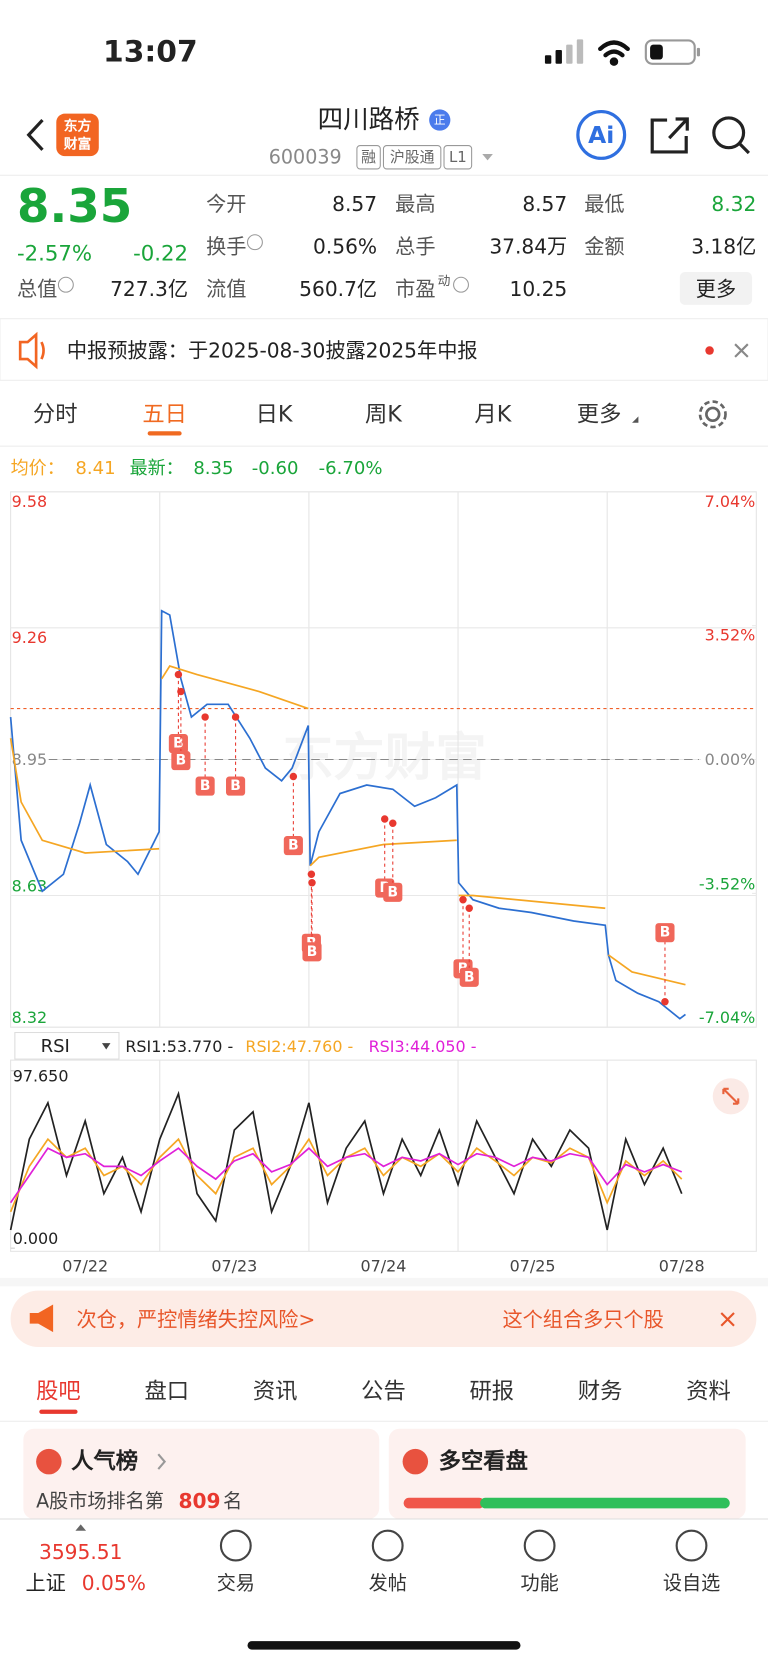 This screenshot has width=768, height=1665. I want to click on close-button, so click(741, 350).